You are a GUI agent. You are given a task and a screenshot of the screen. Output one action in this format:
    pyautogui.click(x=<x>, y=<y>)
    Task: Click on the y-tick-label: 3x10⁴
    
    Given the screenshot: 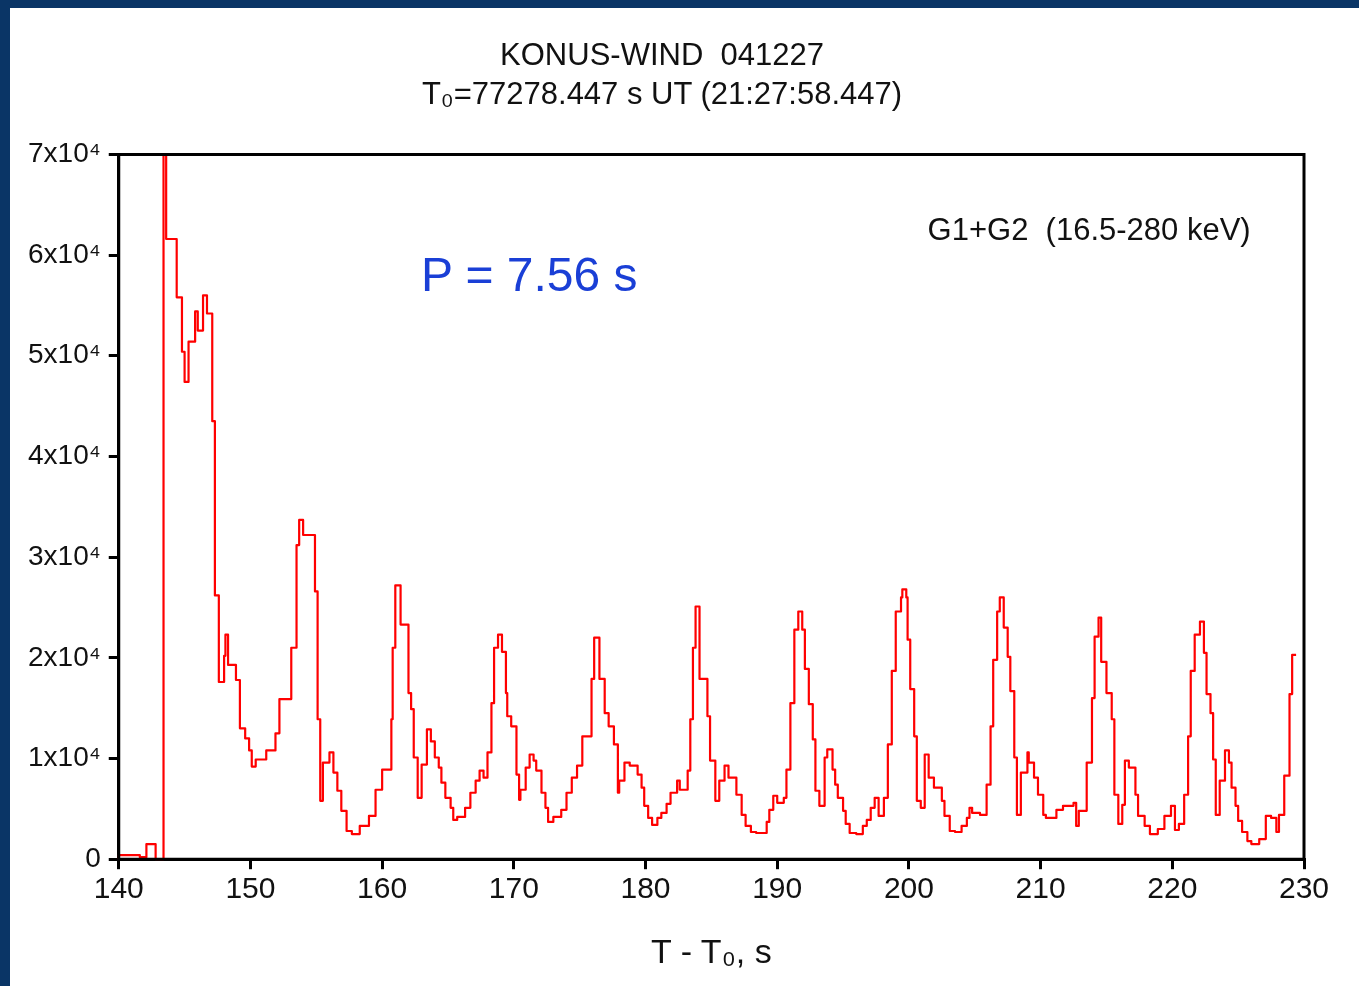 What is the action you would take?
    pyautogui.click(x=64, y=555)
    